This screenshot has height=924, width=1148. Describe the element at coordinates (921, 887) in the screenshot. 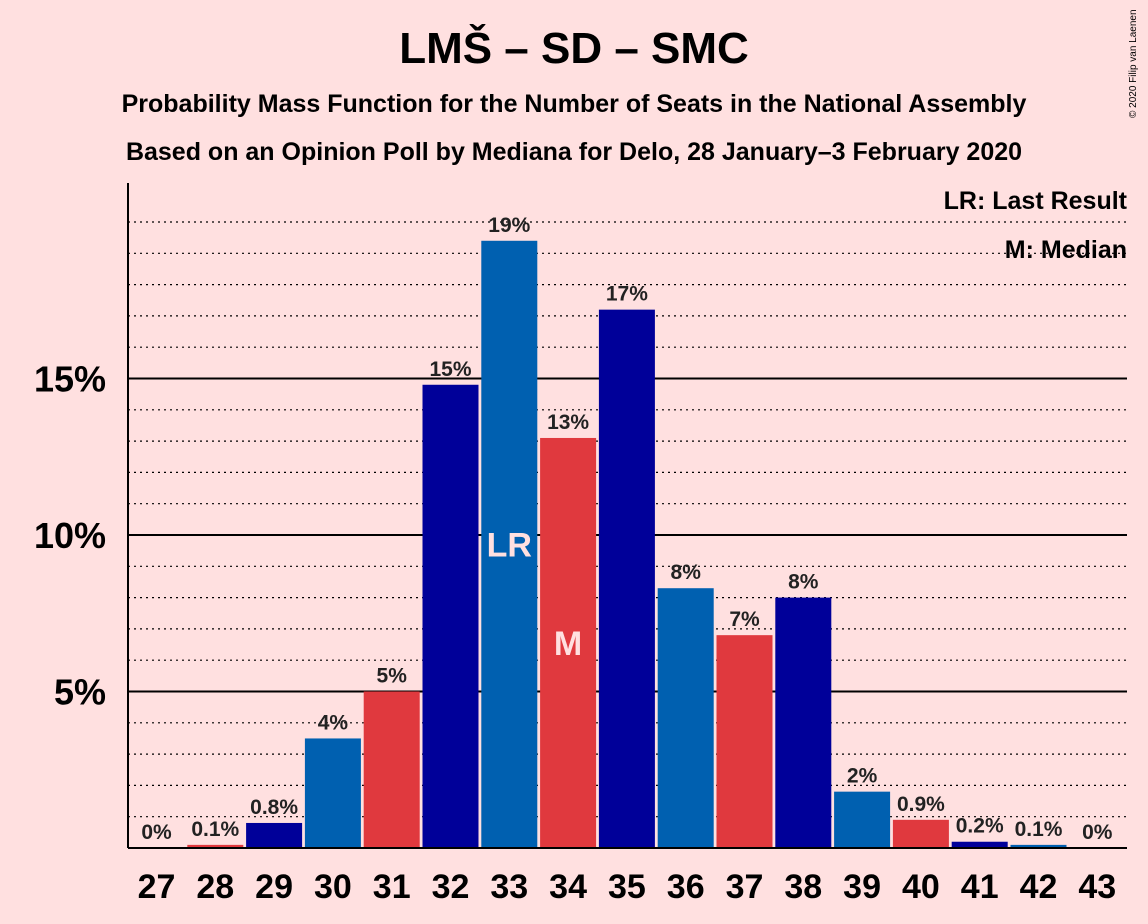

I see `x-tick-label: 40` at that location.